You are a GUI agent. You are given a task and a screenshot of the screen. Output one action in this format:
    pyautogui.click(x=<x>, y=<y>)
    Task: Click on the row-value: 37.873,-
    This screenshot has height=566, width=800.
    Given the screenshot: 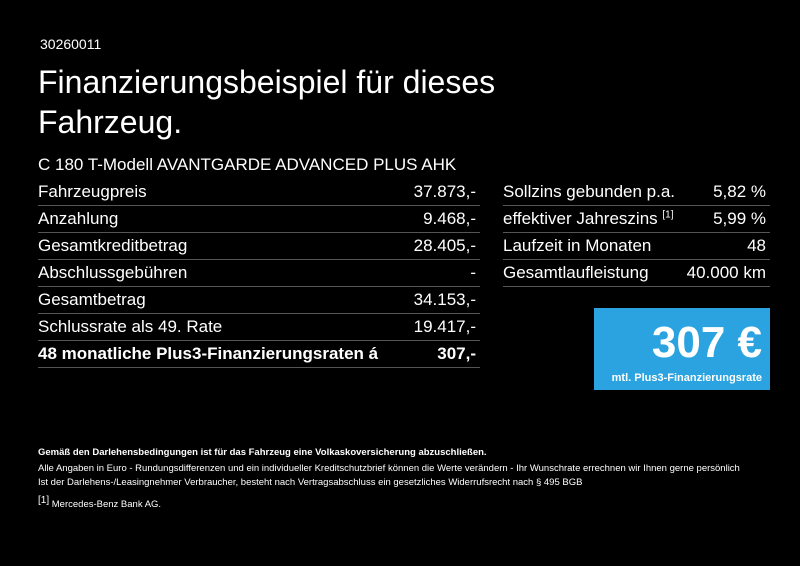 What is the action you would take?
    pyautogui.click(x=444, y=191)
    